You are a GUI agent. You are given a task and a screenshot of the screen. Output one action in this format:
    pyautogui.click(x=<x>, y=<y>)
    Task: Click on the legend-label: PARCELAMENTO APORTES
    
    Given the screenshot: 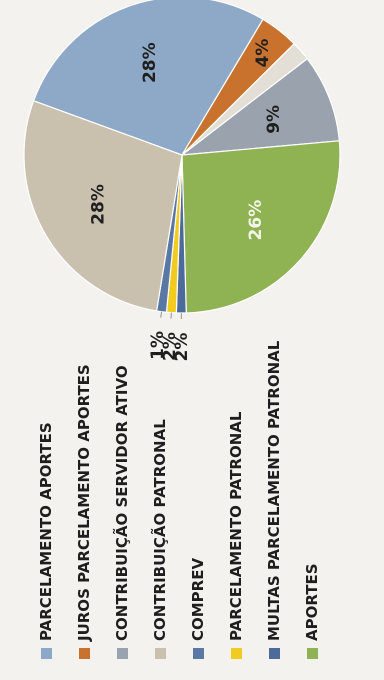 What is the action you would take?
    pyautogui.click(x=46, y=531)
    